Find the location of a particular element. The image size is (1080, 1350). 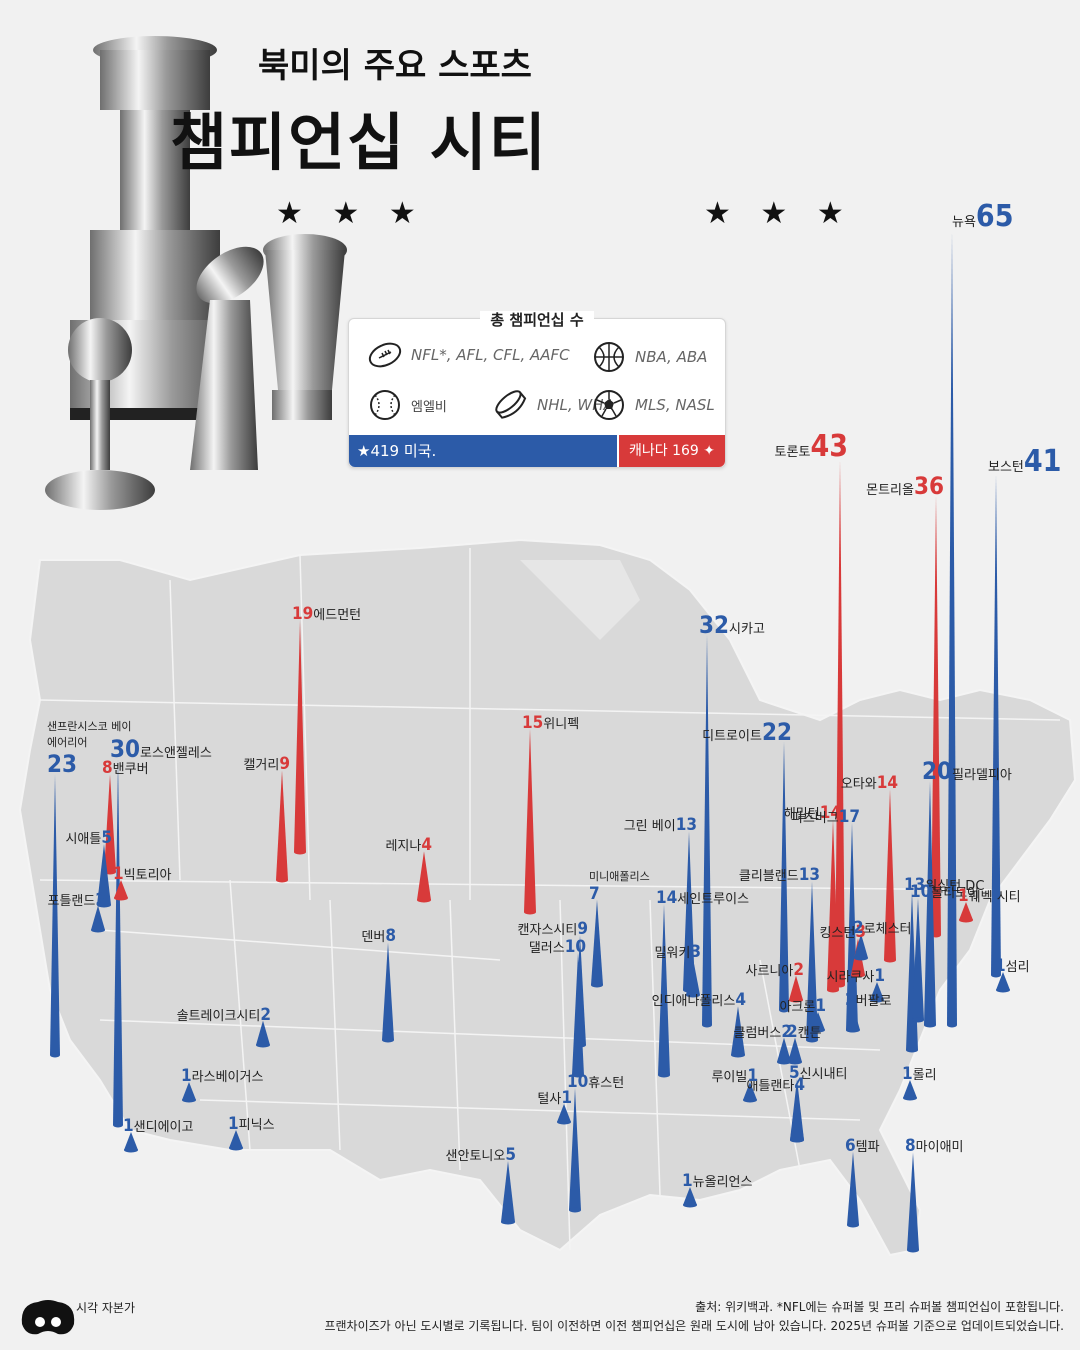

city-count: 5 is located at coordinates (794, 1073).